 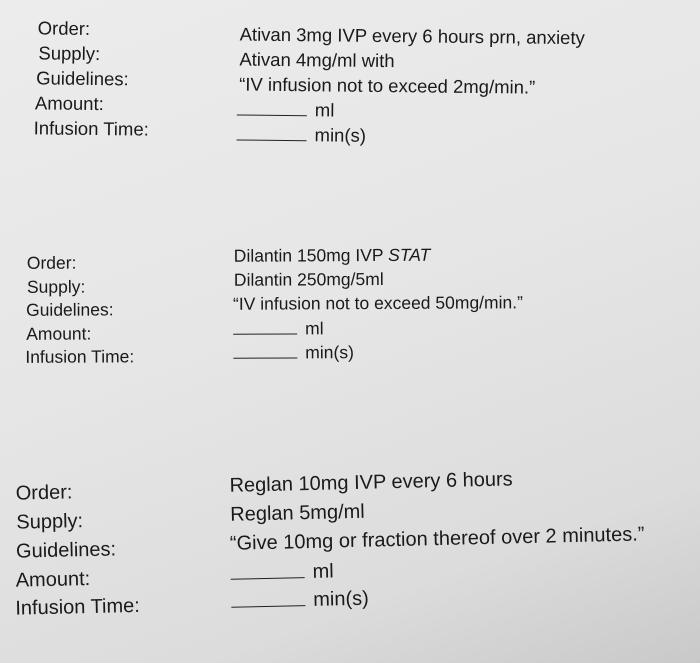 I want to click on order-value: Dilantin 150mg IVP STAT, so click(x=332, y=256).